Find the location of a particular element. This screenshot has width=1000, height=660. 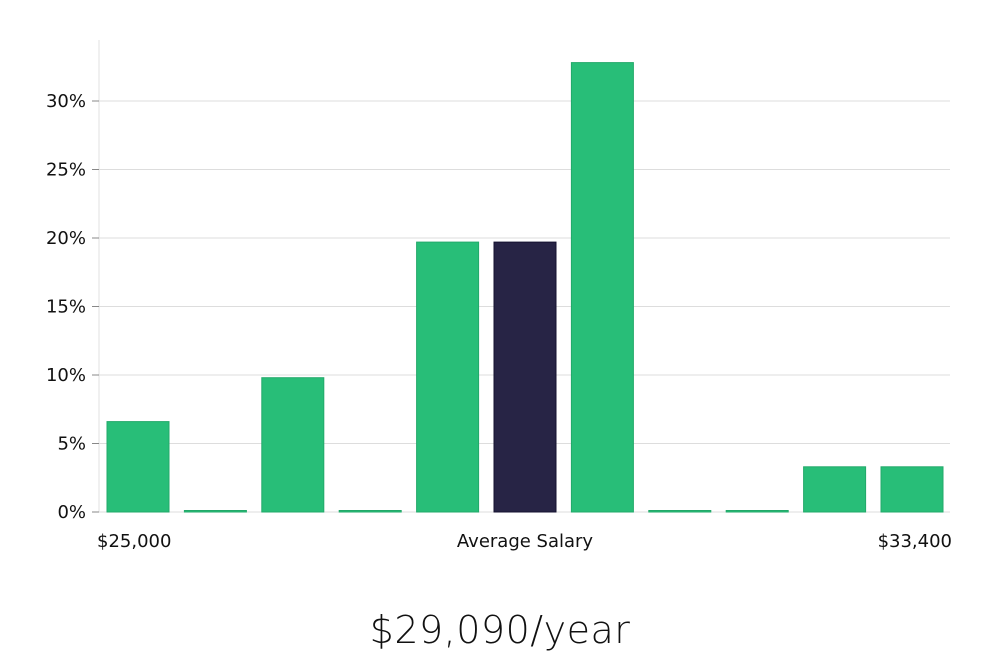

average-salary-headline: $29,090/year is located at coordinates (500, 630).